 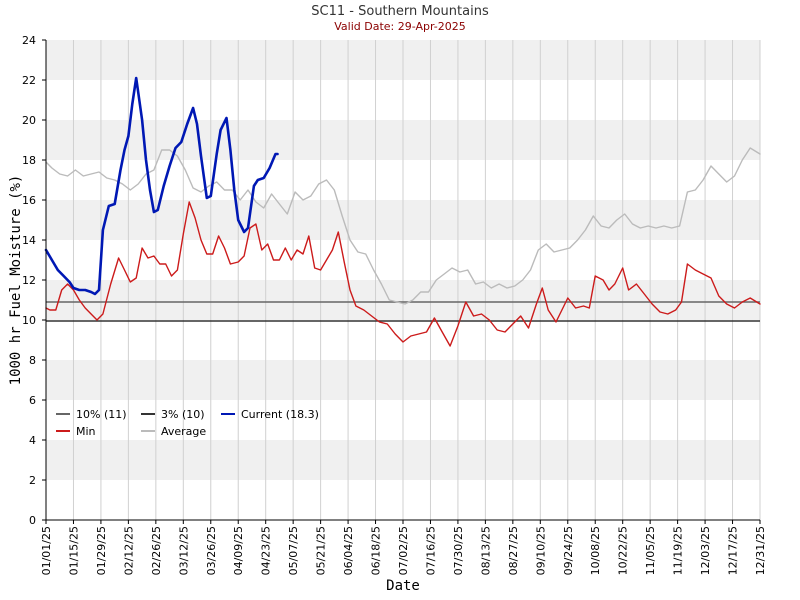 I want to click on y-tick-label: 18, so click(x=29, y=160).